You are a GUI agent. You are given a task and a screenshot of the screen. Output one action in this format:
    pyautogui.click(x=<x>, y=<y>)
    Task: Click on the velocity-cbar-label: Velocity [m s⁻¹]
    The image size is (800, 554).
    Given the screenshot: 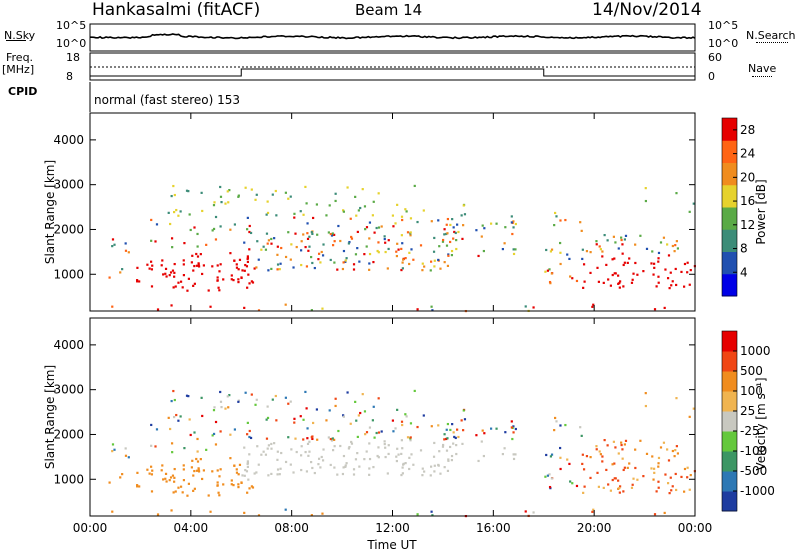 What is the action you would take?
    pyautogui.click(x=761, y=423)
    